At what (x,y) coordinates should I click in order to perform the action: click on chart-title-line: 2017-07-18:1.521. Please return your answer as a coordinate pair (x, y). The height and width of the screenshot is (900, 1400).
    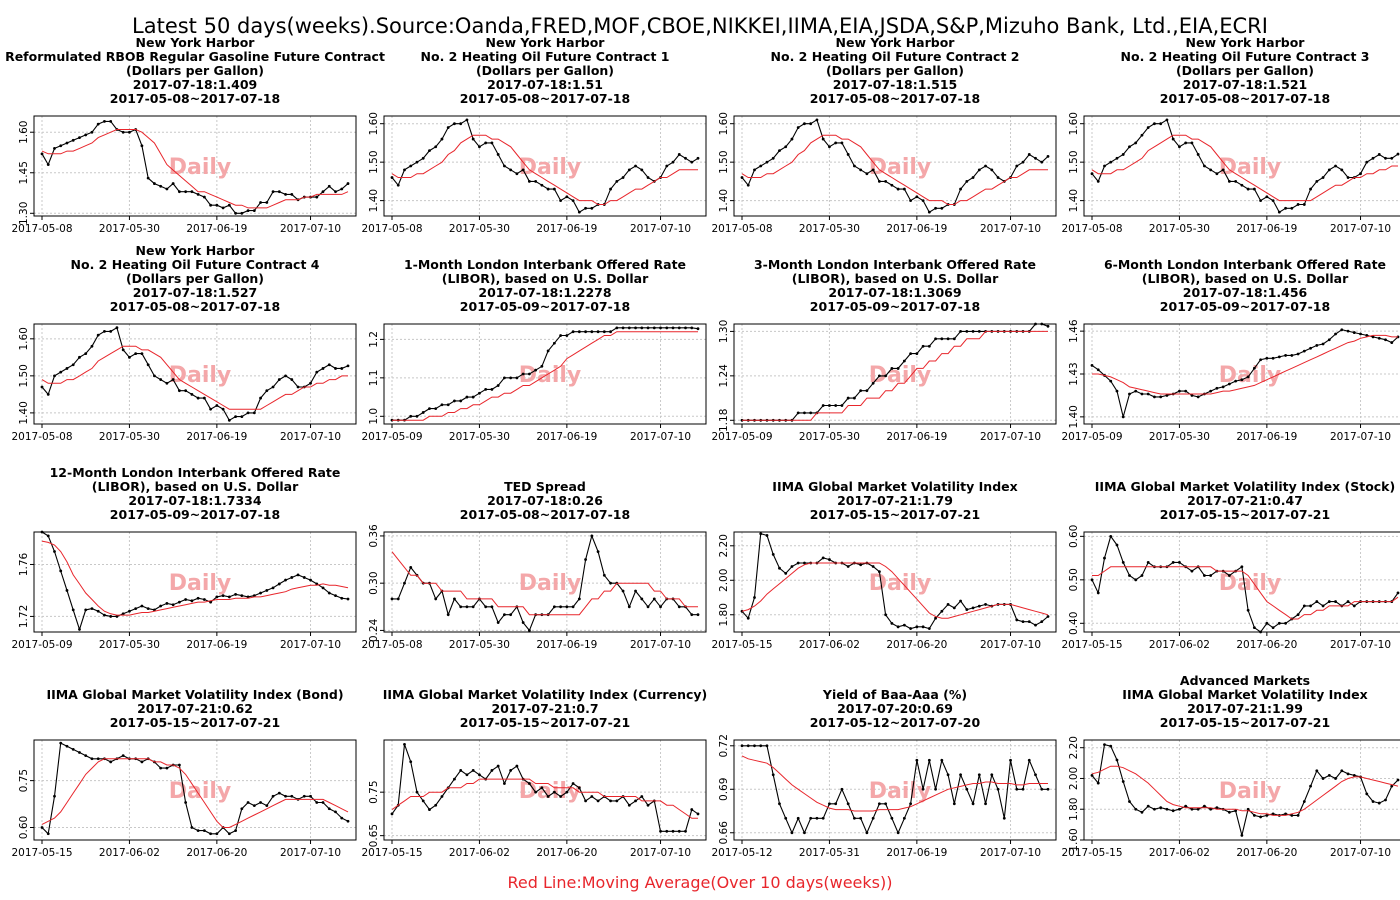
    Looking at the image, I should click on (1245, 84).